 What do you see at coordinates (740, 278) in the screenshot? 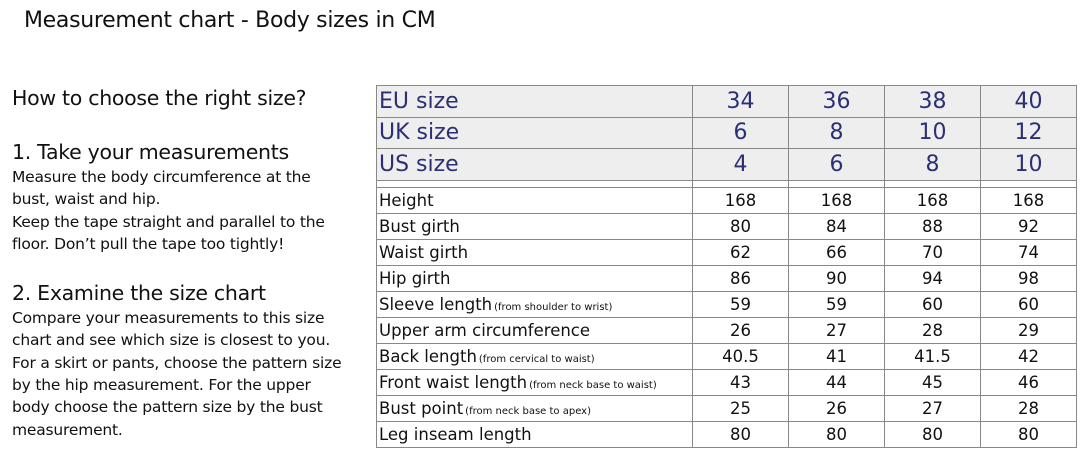
I see `measurement-value-cell: 86` at bounding box center [740, 278].